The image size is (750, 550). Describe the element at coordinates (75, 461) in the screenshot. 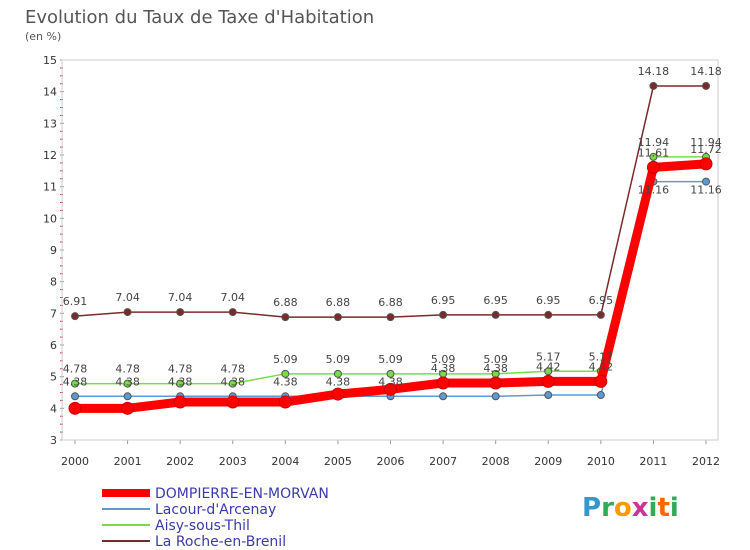

I see `x-tick-label: 2000` at that location.